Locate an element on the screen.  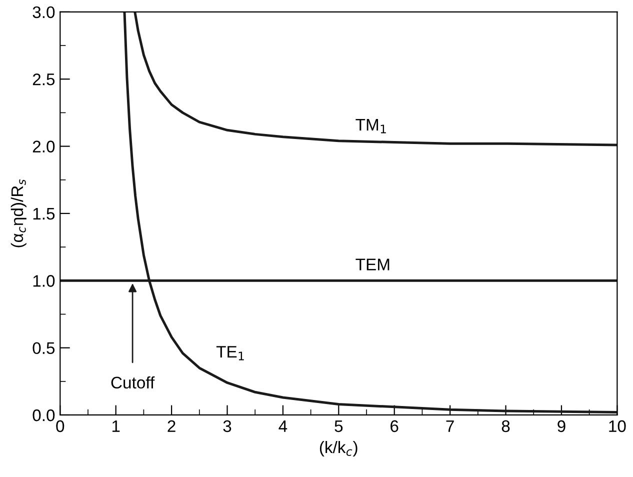
y-tick-label: 2.5 is located at coordinates (43, 80).